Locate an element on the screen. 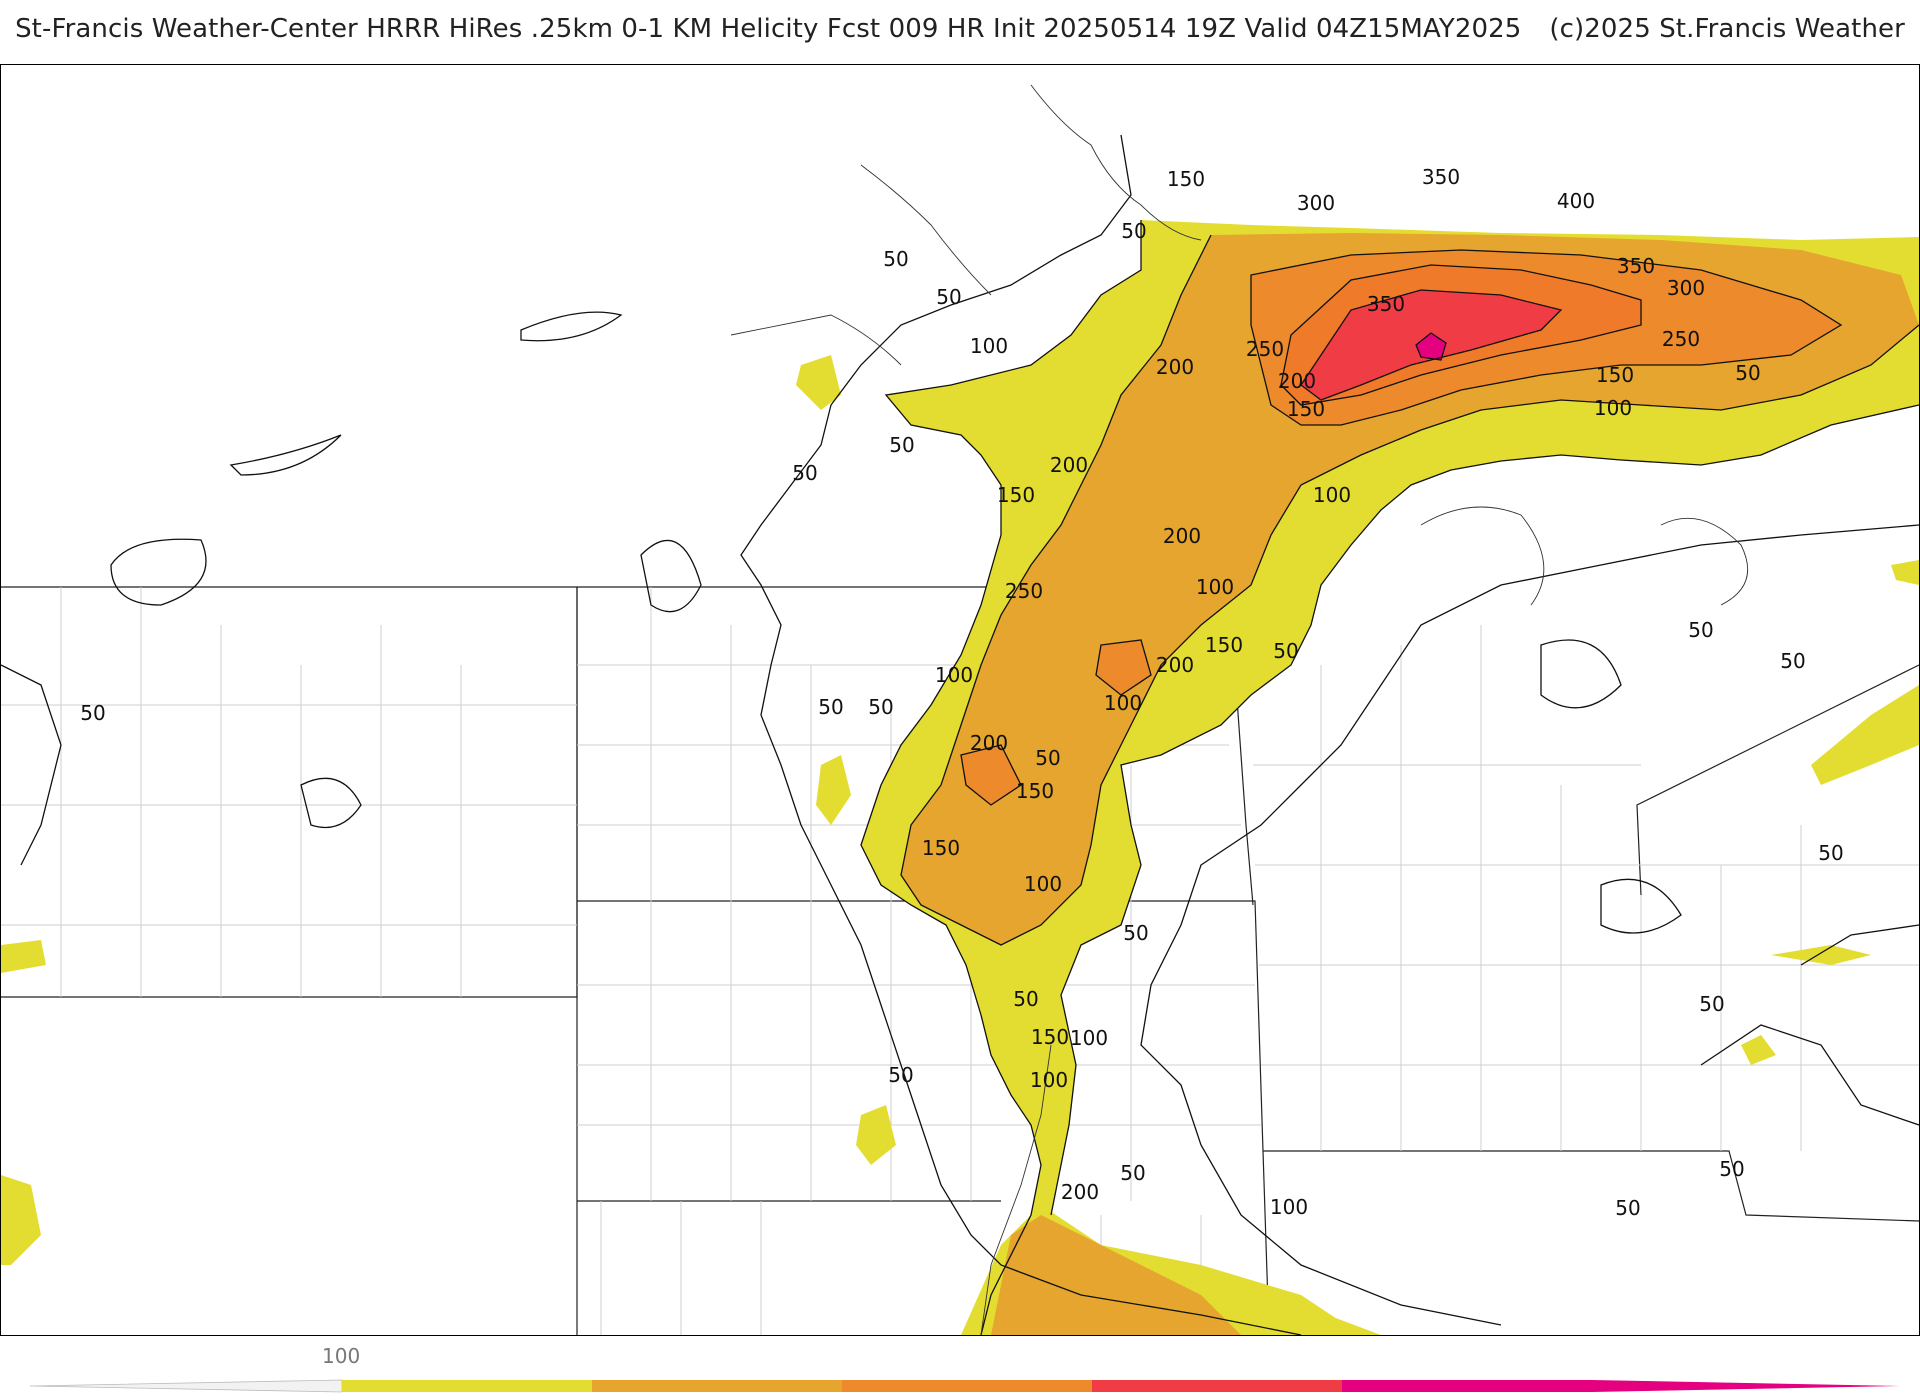 The image size is (1920, 1400). colorbar is located at coordinates (965, 1386).